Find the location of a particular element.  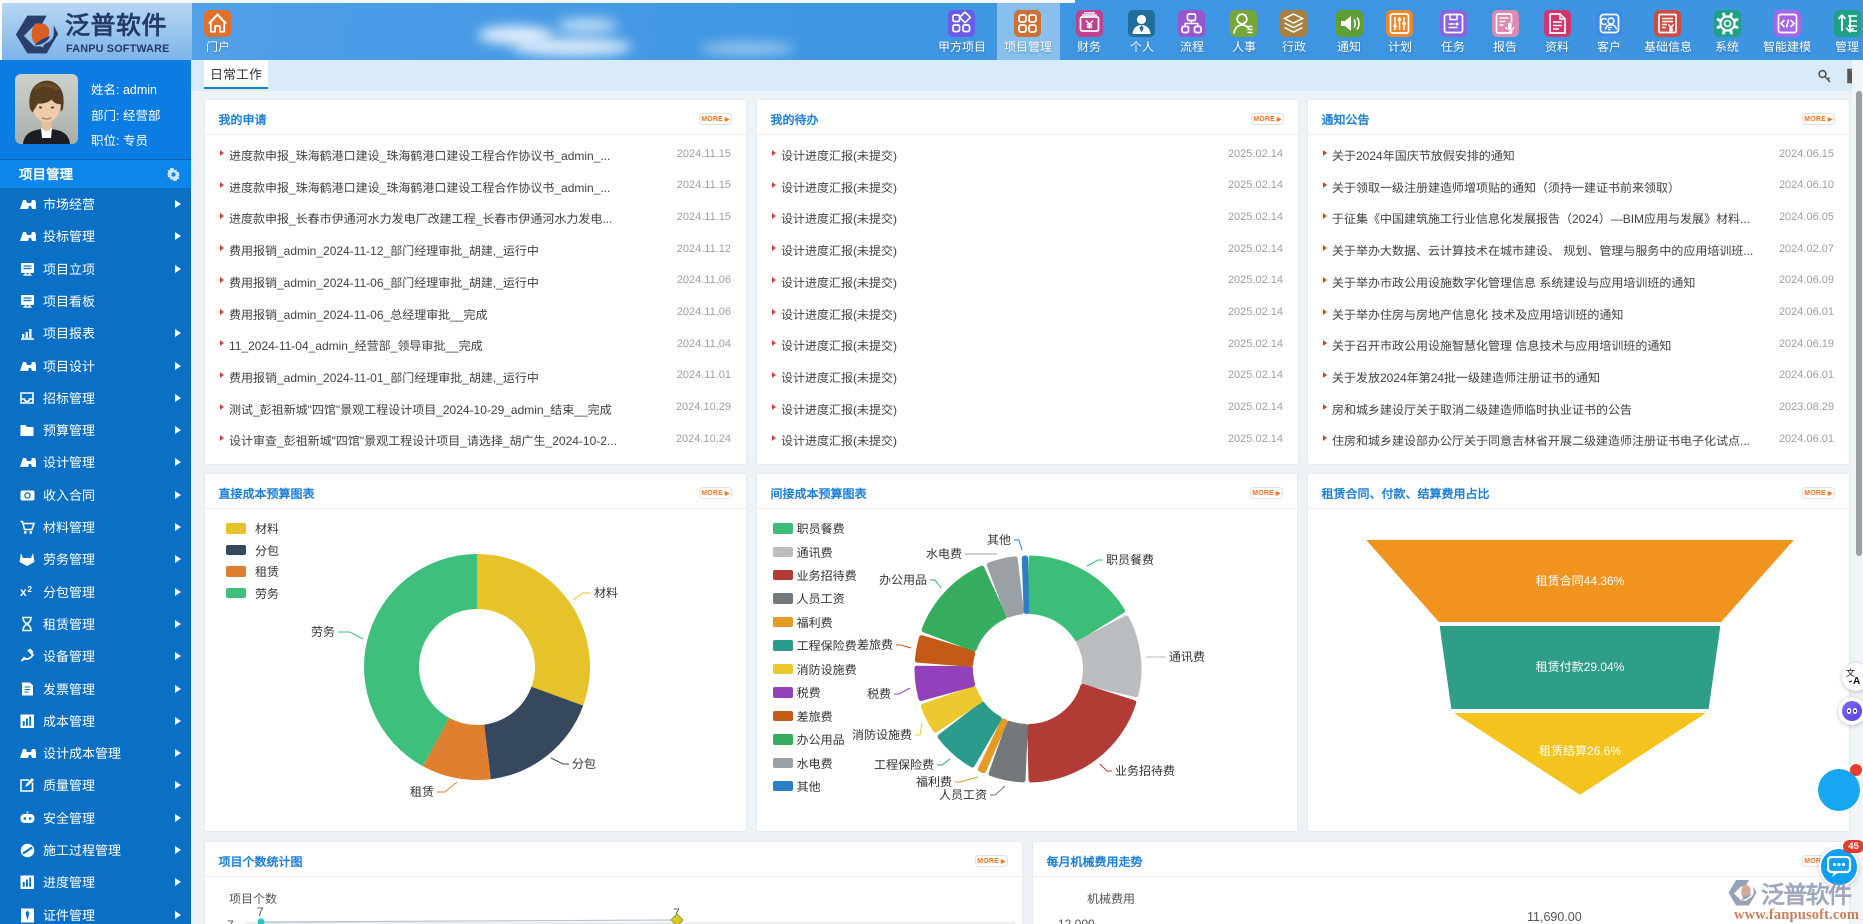

svg-text: 差旅费 is located at coordinates (875, 645).